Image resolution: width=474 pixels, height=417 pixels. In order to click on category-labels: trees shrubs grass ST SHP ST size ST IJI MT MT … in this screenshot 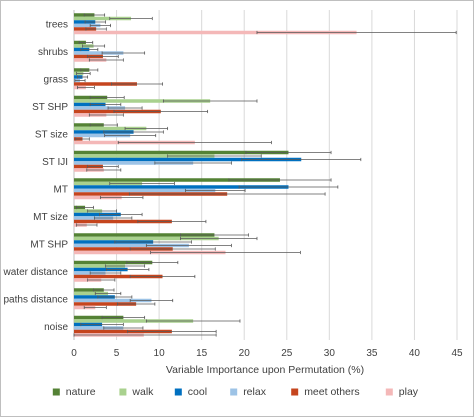, I will do `click(36, 176)`.